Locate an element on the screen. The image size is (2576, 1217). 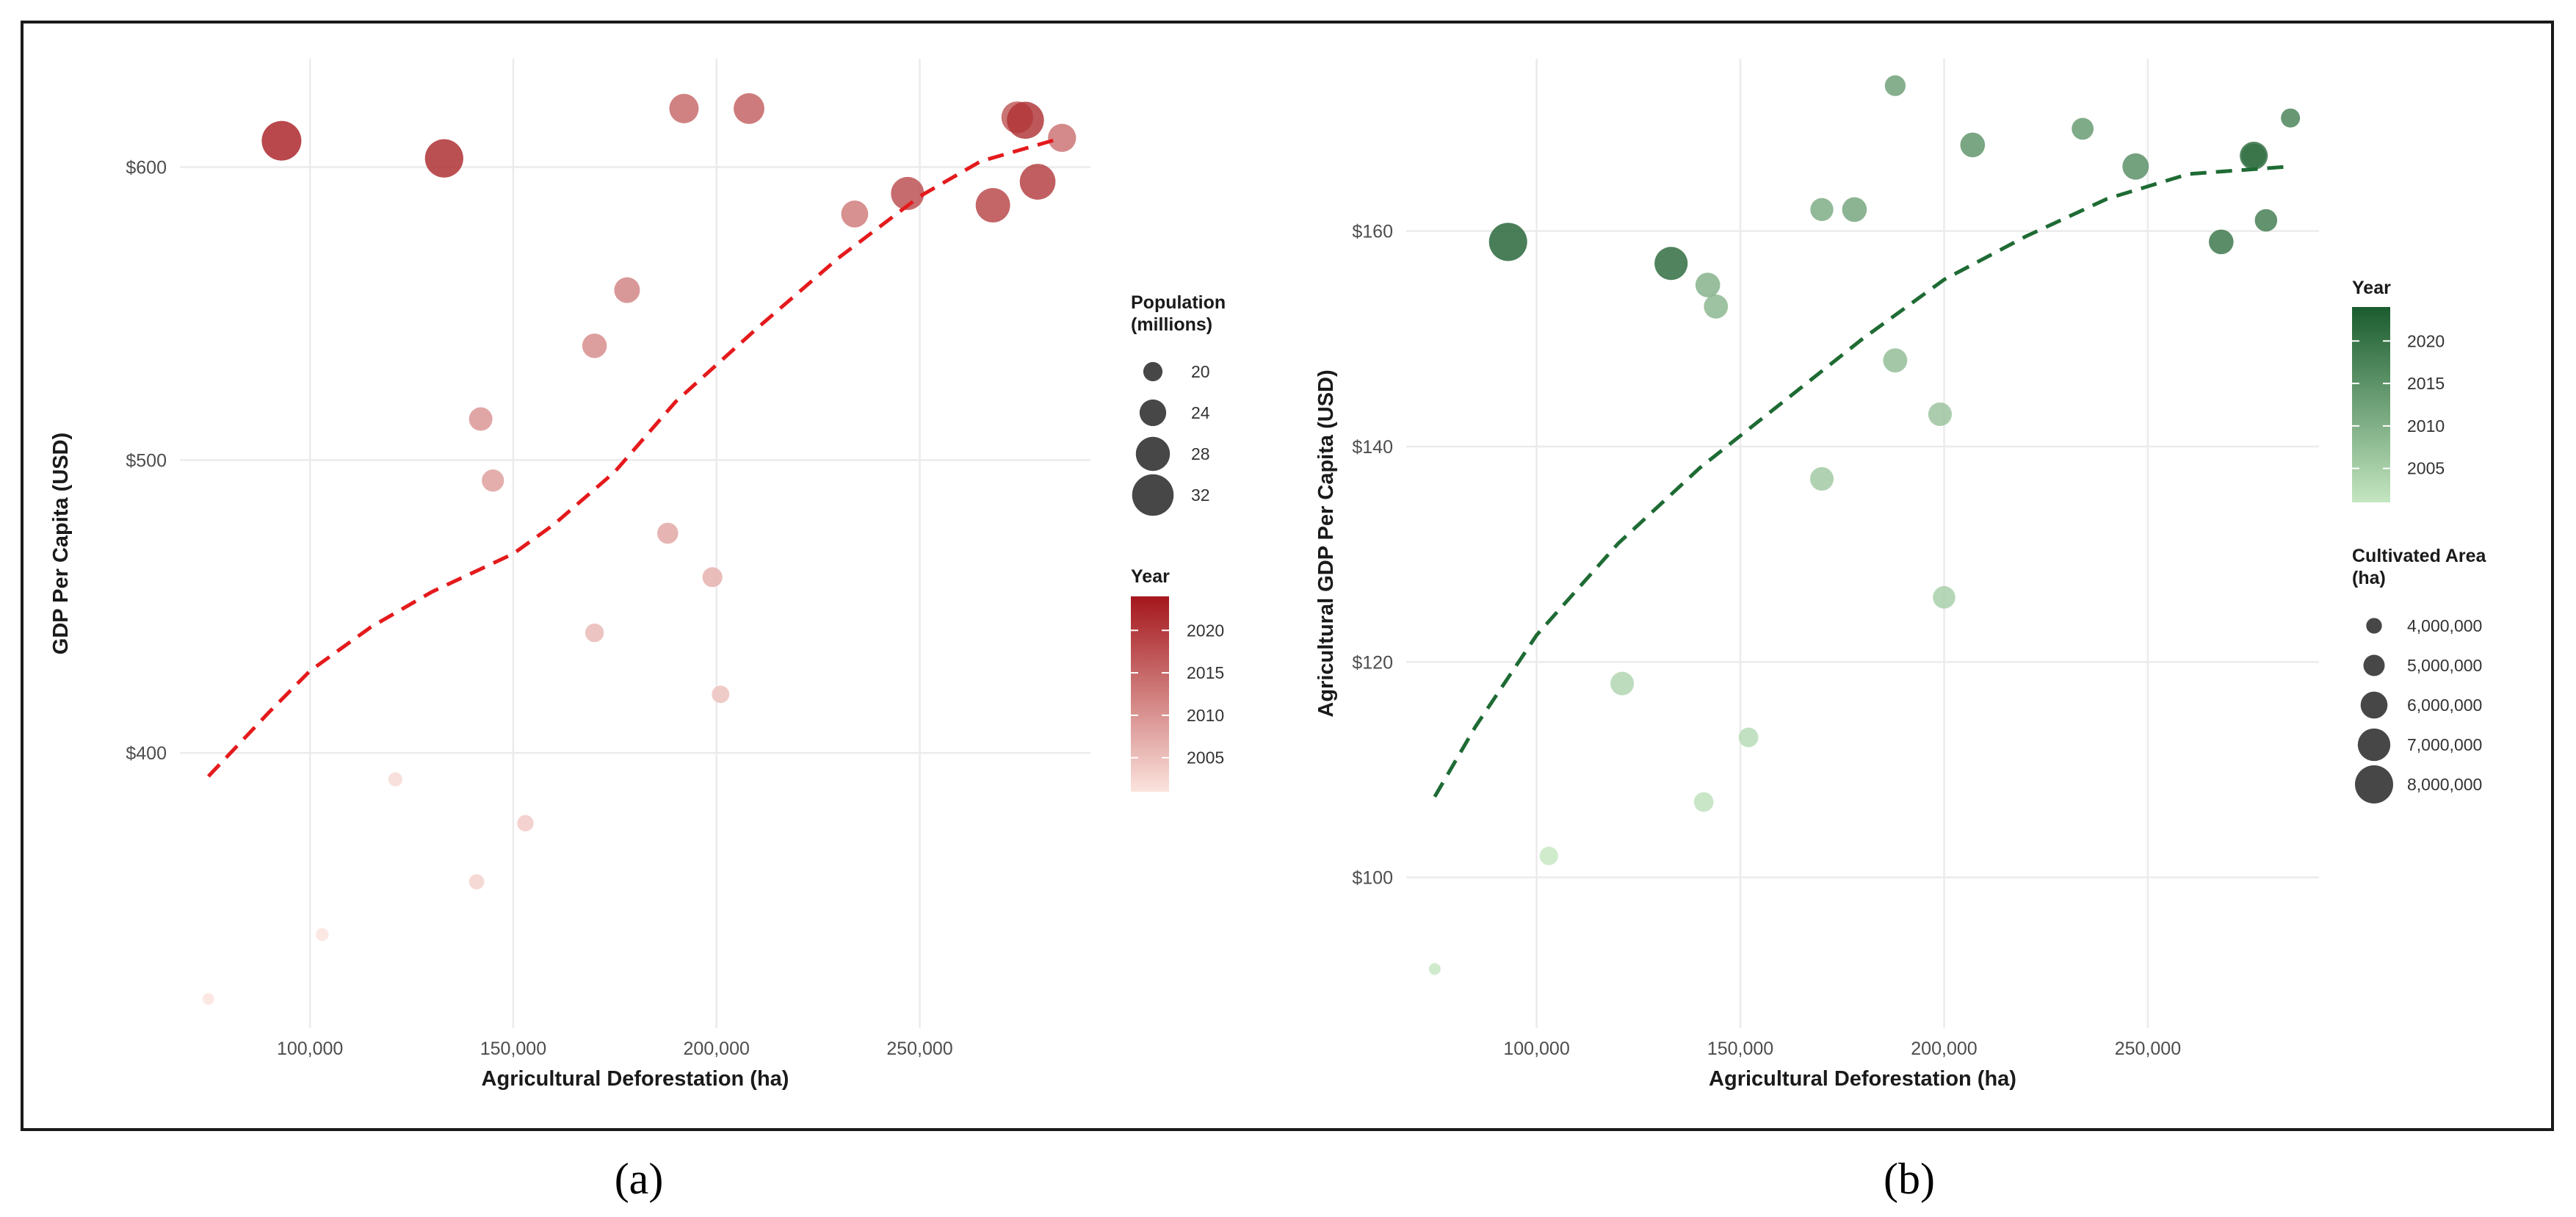
data-point-2005 is located at coordinates (721, 694).